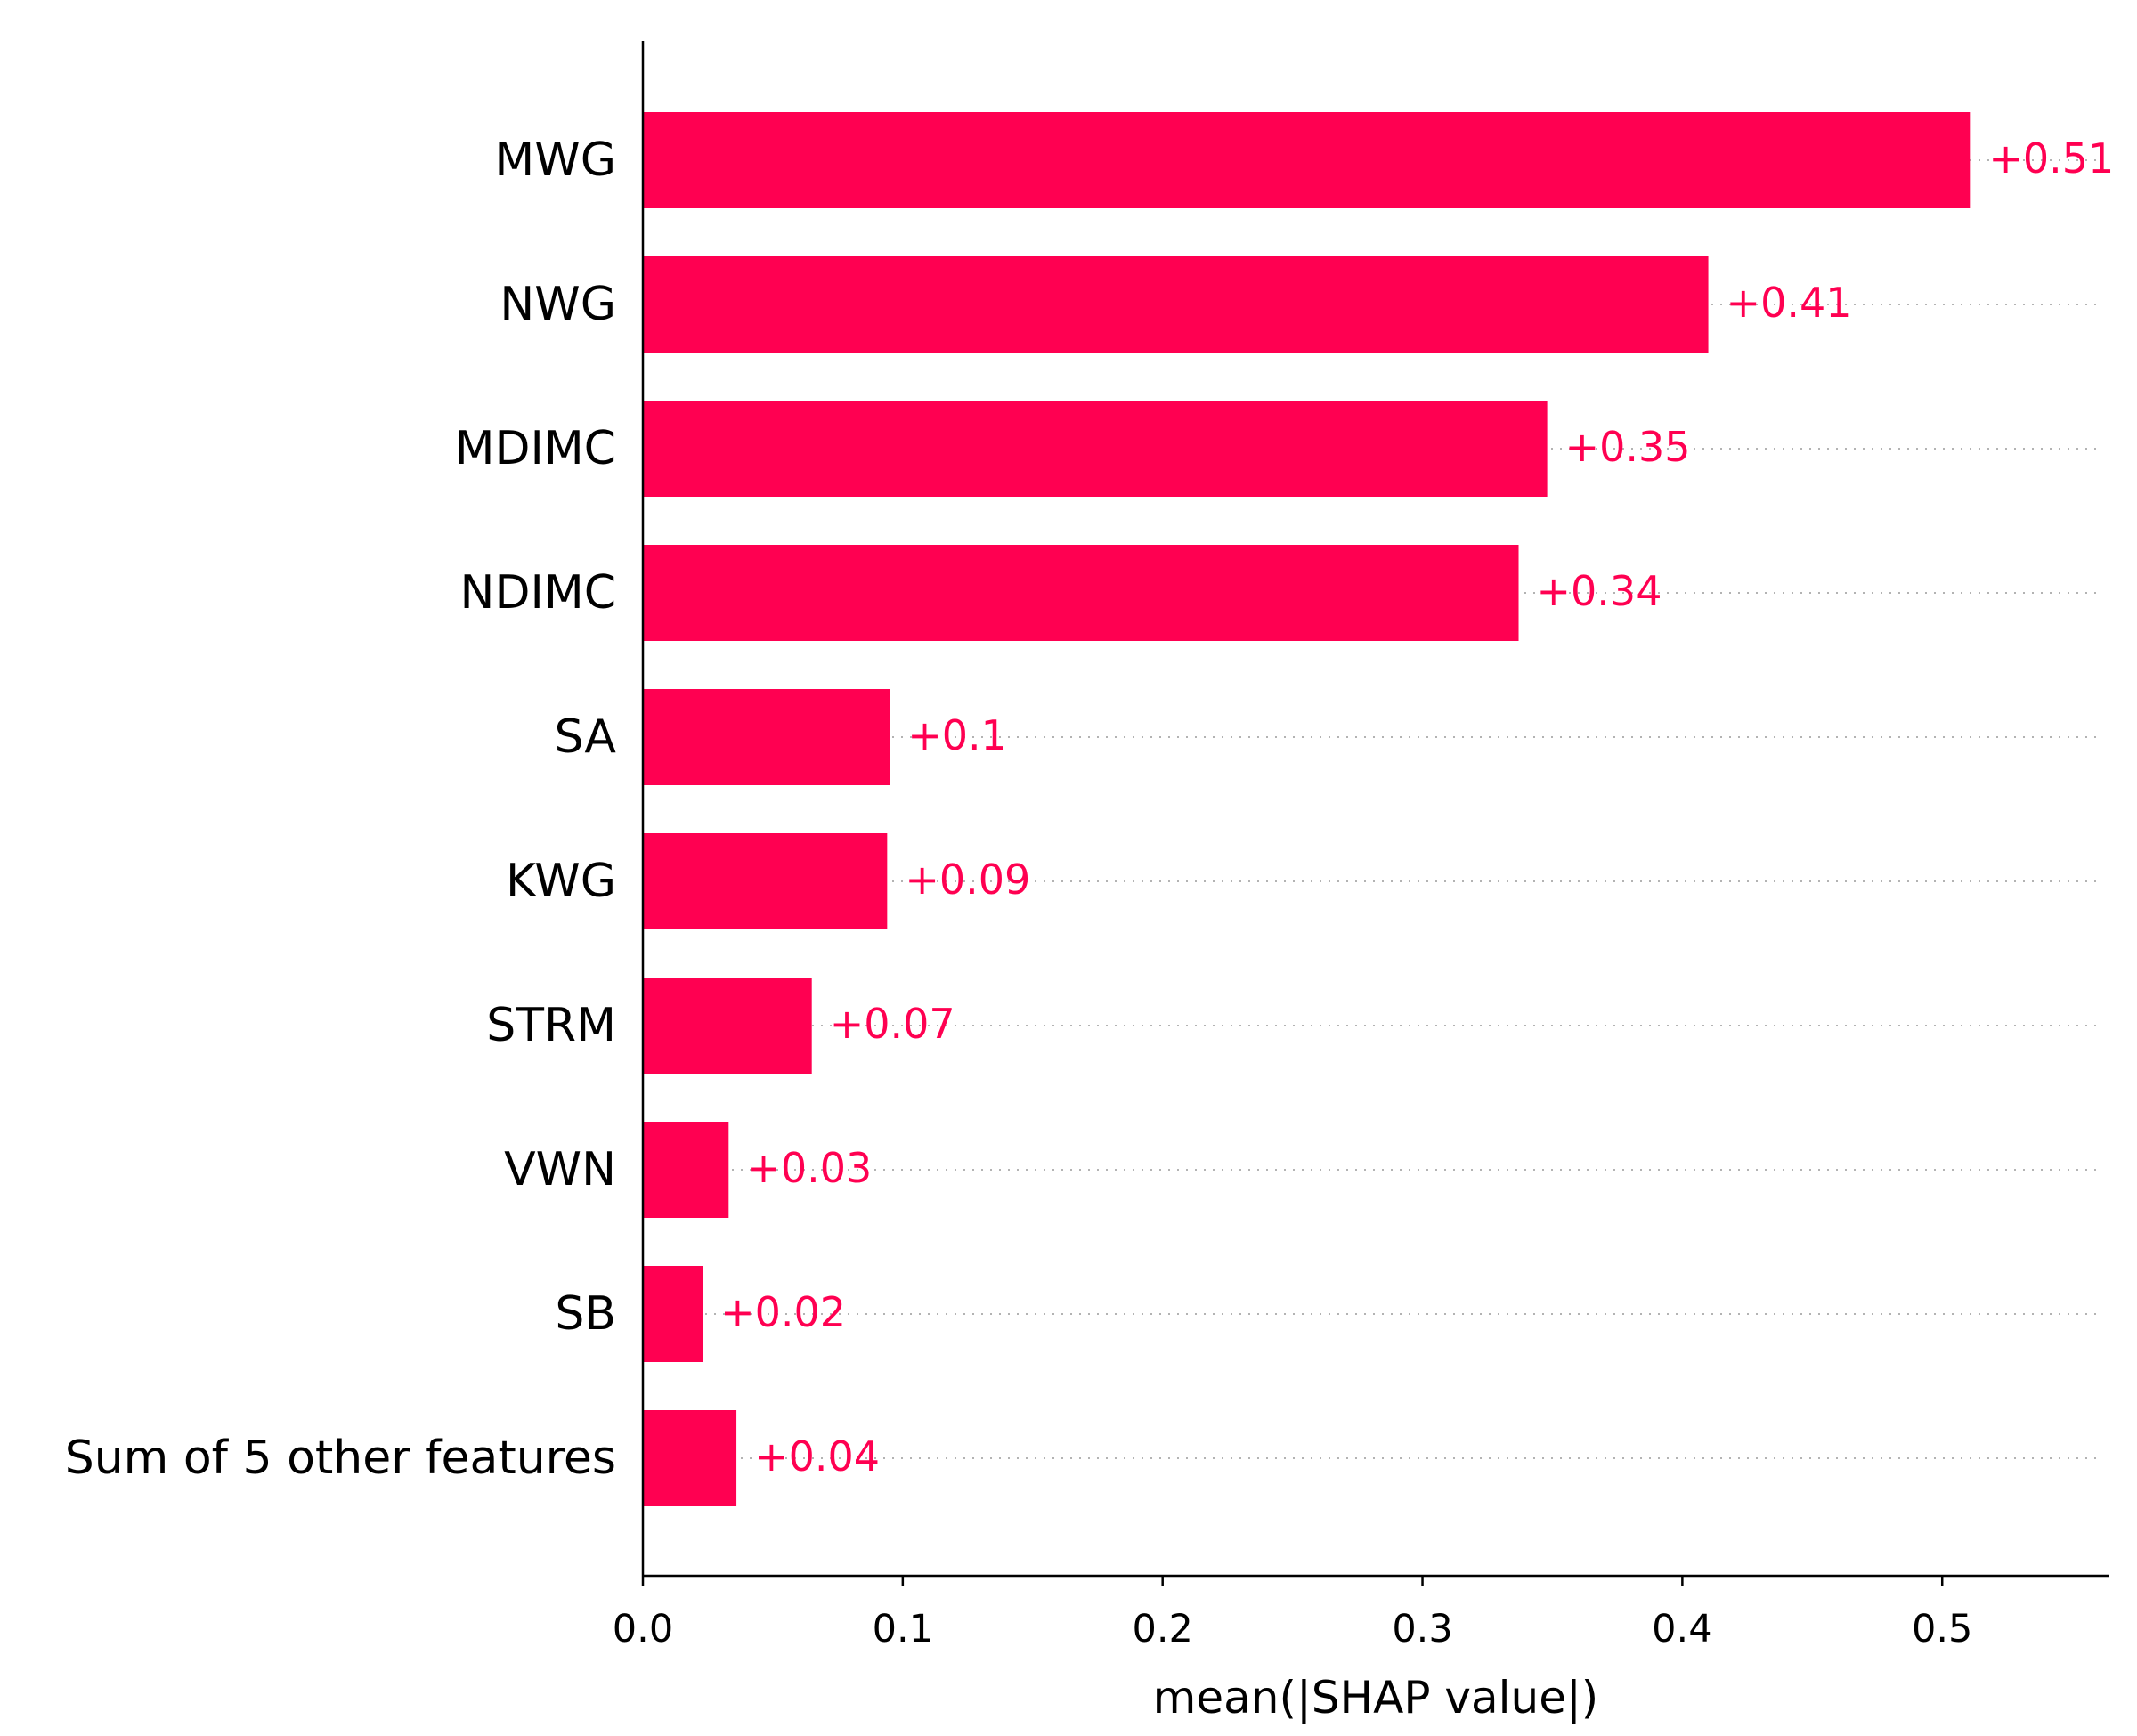 This screenshot has height=1736, width=2137. I want to click on value-label: +0.34, so click(1599, 591).